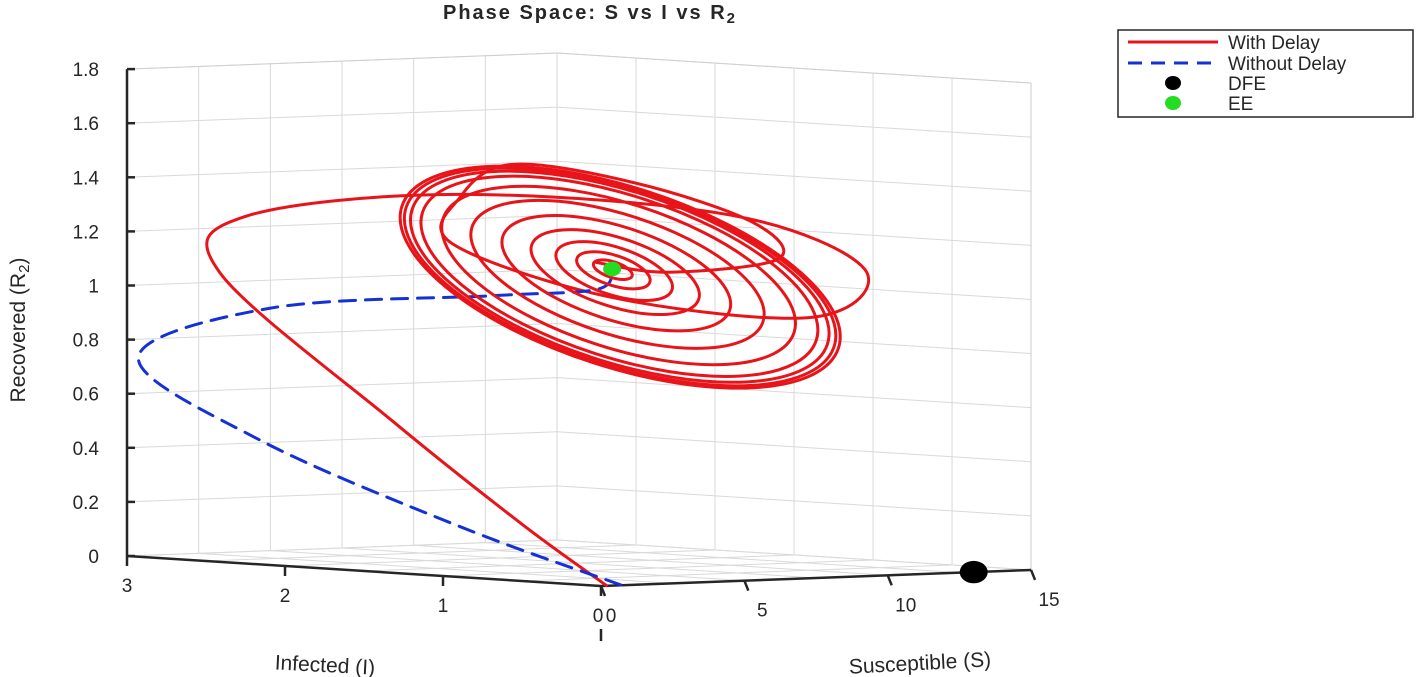 The width and height of the screenshot is (1417, 677). I want to click on x-axis-line, so click(364, 571).